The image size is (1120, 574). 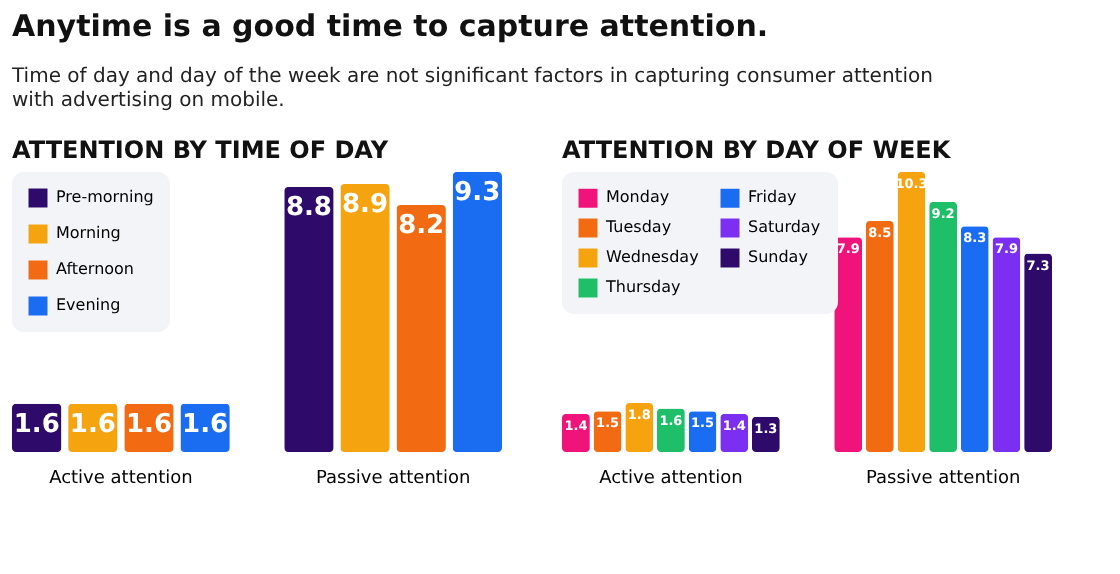 What do you see at coordinates (200, 150) in the screenshot?
I see `chart-title: ATTENTION BY TIME OF DAY` at bounding box center [200, 150].